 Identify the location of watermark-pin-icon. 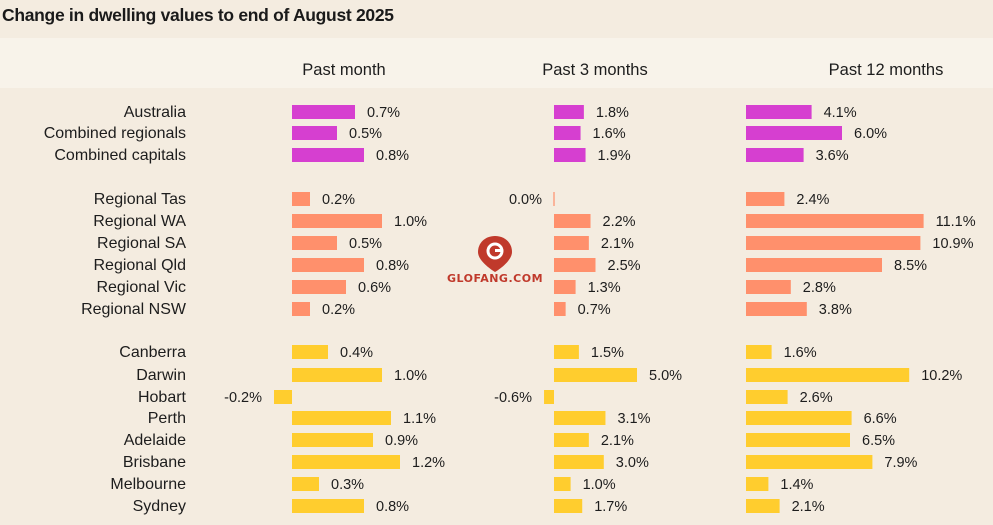
(495, 254).